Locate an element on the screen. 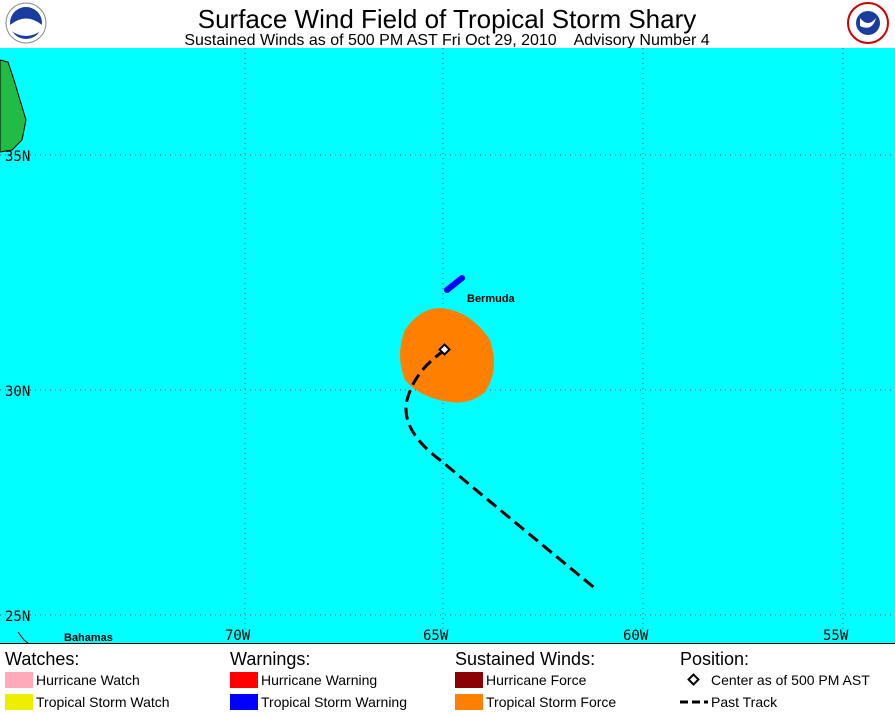  ts-warning is located at coordinates (454, 284).